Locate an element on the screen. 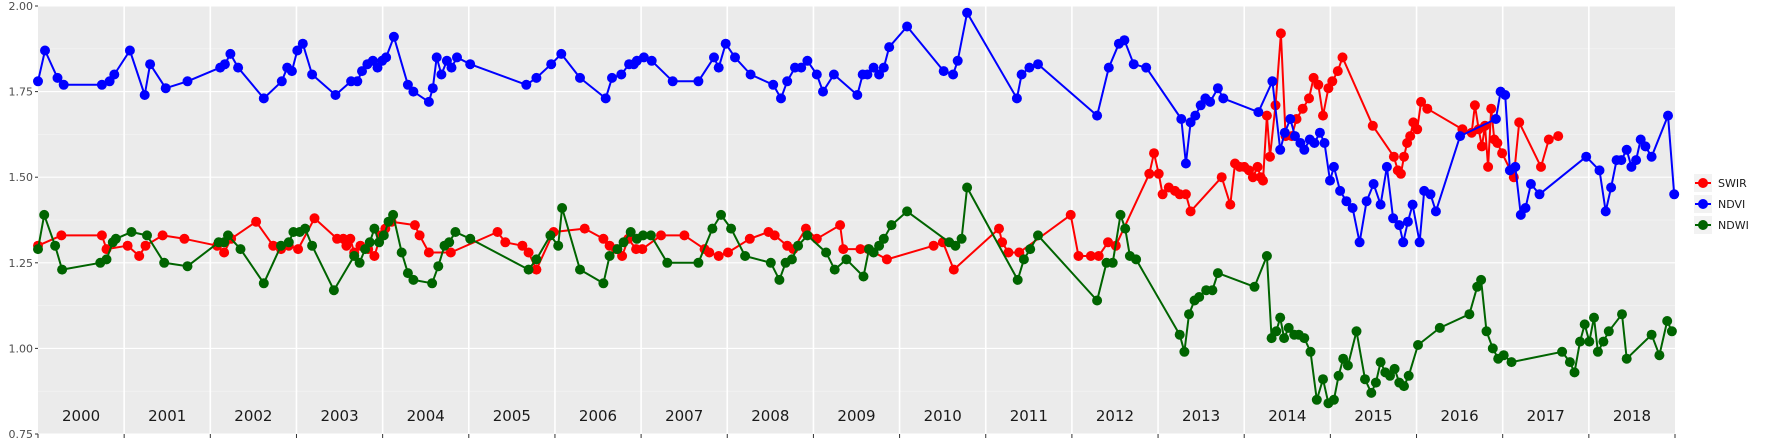 This screenshot has height=442, width=1773. year-label: 2000 is located at coordinates (81, 416).